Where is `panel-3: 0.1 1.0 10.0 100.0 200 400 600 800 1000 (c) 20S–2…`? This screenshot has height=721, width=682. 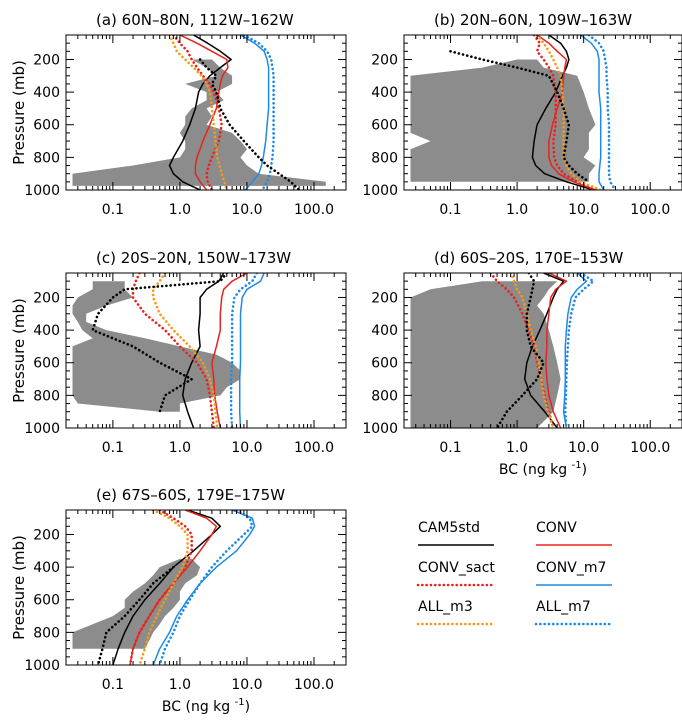 panel-3: 0.1 1.0 10.0 100.0 200 400 600 800 1000 (c) 20S–2… is located at coordinates (178, 352).